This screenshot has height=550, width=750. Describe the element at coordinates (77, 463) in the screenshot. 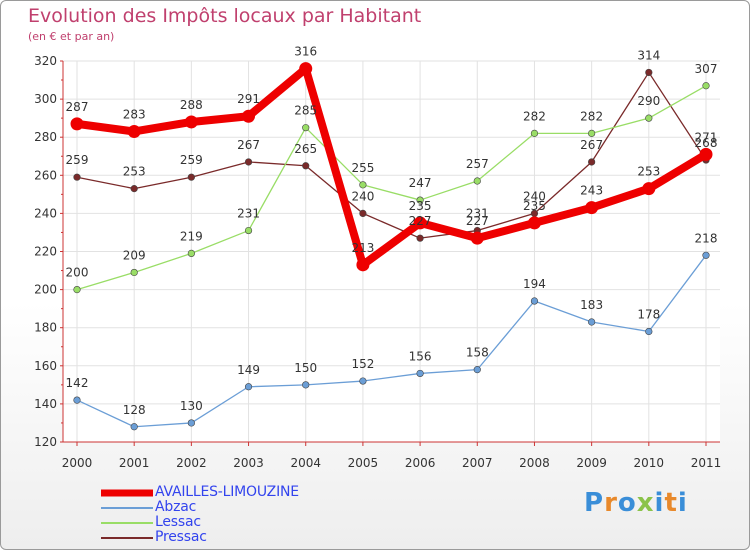

I see `x-tick-label: 2000` at that location.